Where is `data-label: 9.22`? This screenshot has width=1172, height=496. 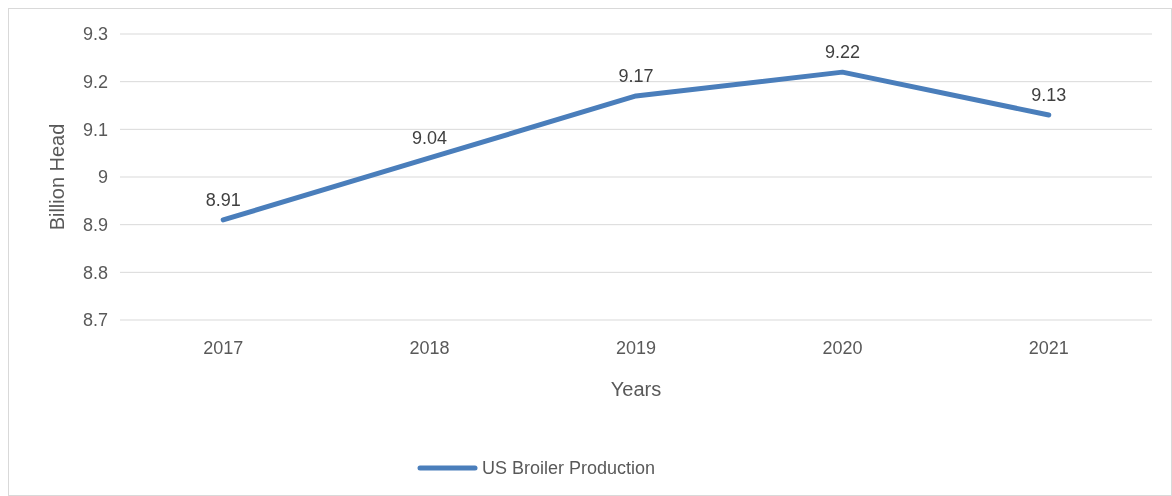 data-label: 9.22 is located at coordinates (842, 52).